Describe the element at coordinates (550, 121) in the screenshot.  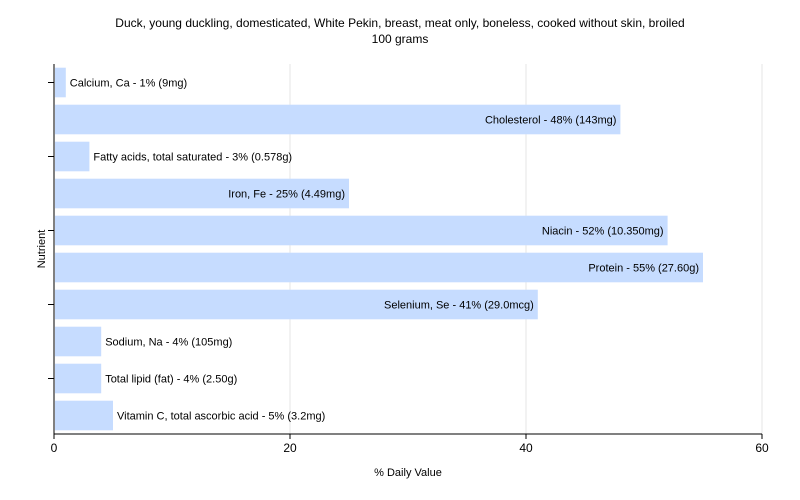
I see `bar-label: Cholesterol - 48% (143mg)` at that location.